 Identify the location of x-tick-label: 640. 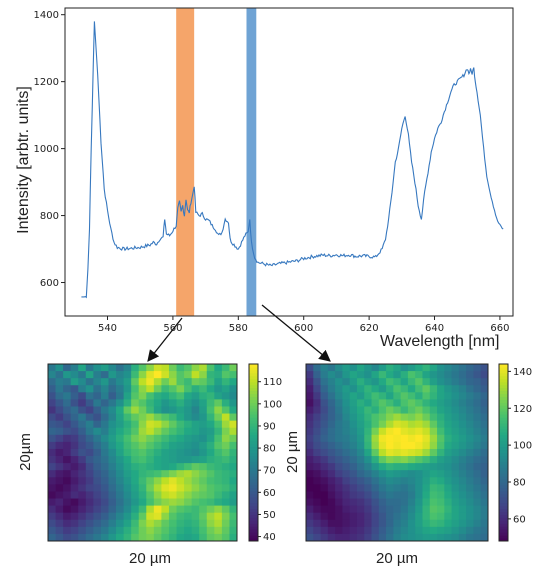
(434, 328).